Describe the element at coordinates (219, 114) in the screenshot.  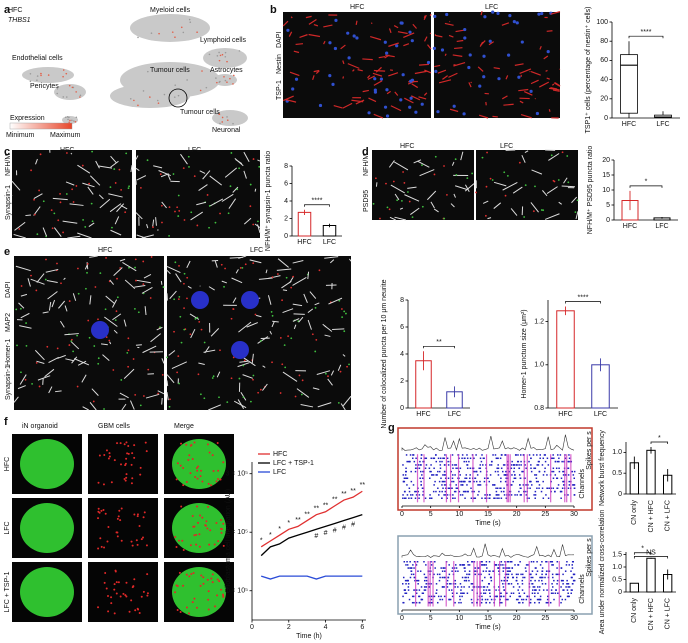
I see `umap-cell` at that location.